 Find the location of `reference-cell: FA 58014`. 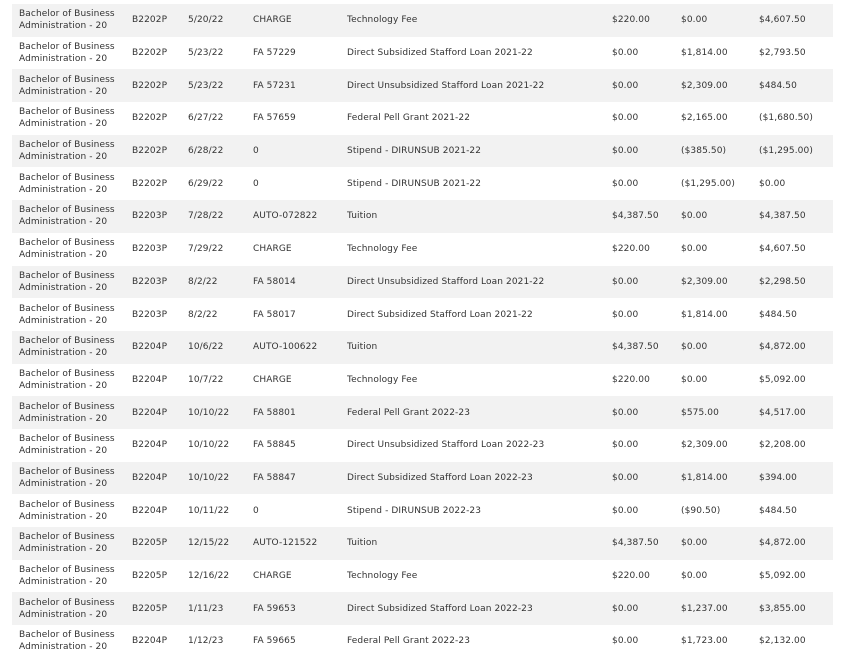

reference-cell: FA 58014 is located at coordinates (300, 282).